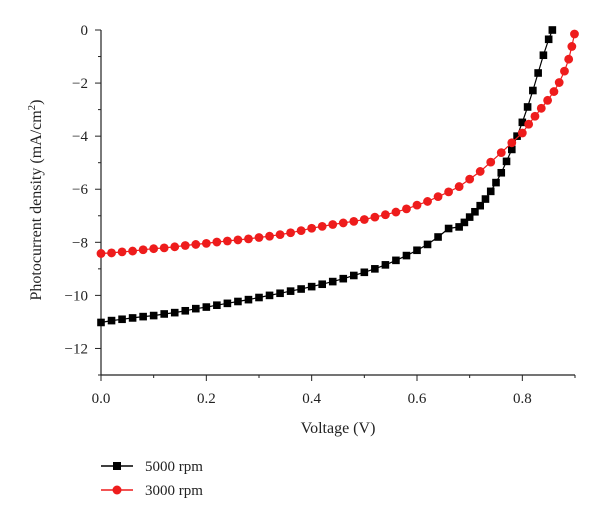 This screenshot has width=600, height=523. I want to click on y-axis-title-close: ), so click(36, 101).